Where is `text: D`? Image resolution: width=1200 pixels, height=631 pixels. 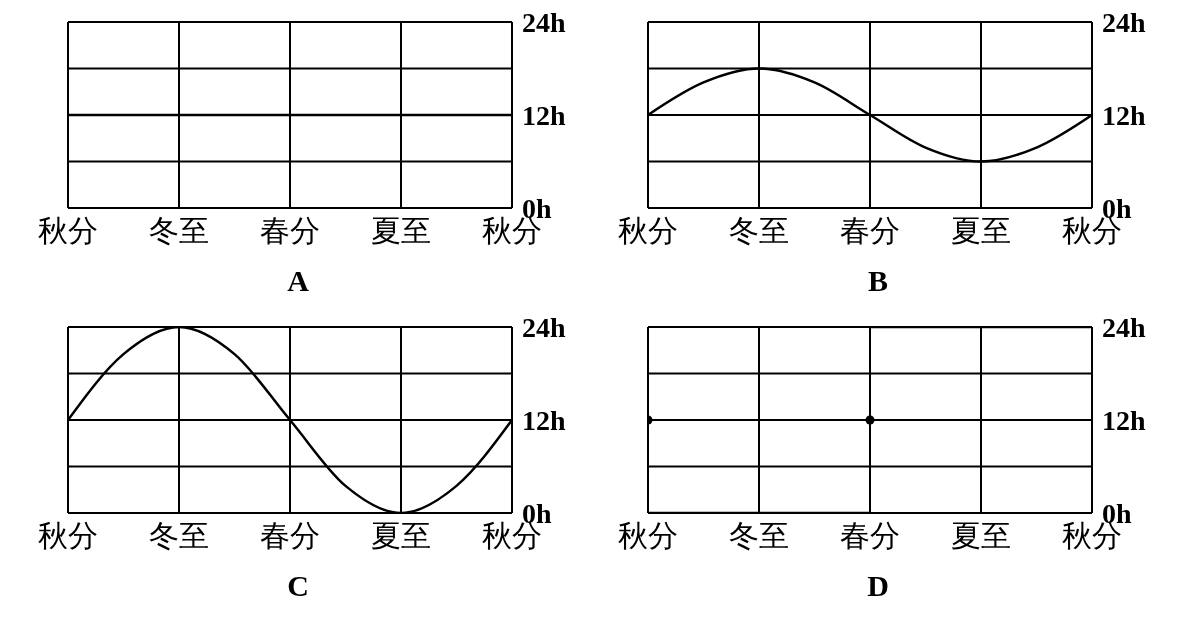 text: D is located at coordinates (878, 586).